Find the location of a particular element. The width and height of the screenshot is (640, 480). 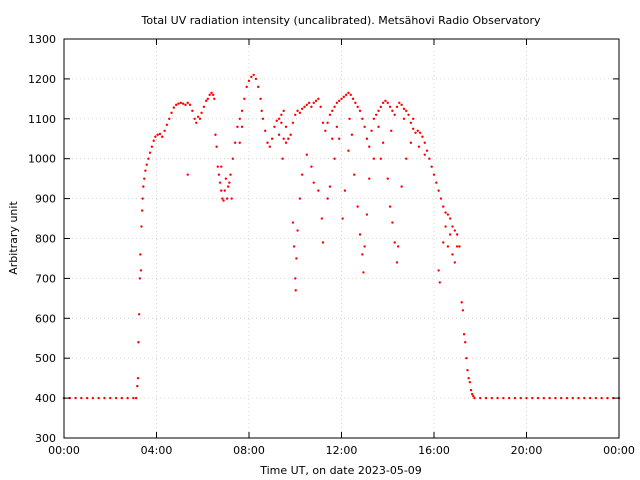

x-tick-label: 20:00 is located at coordinates (527, 450).